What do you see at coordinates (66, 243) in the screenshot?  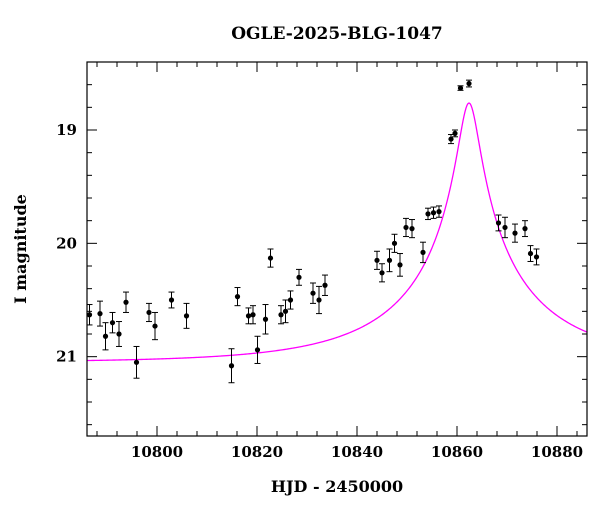 I see `y-tick-label: 20` at bounding box center [66, 243].